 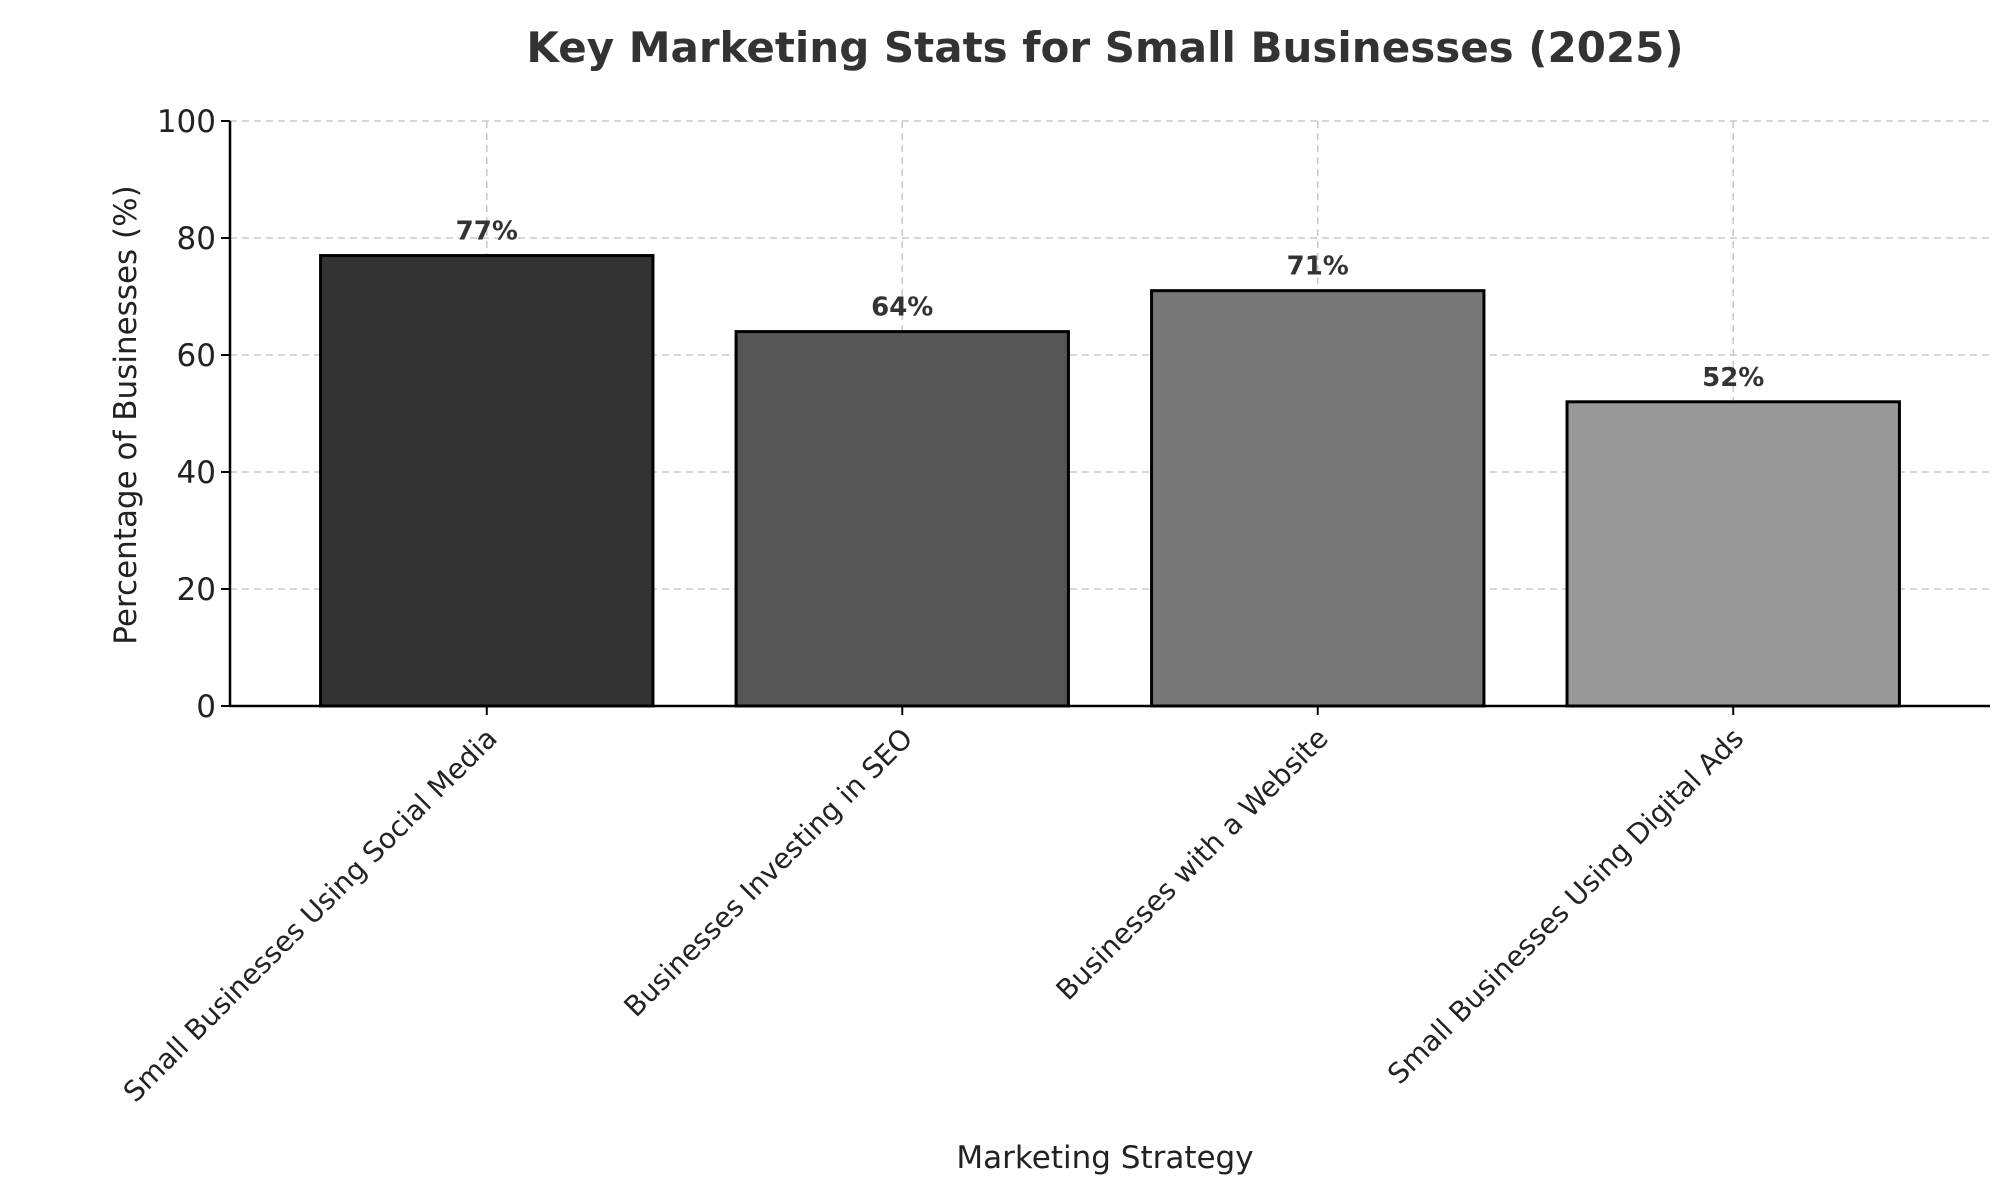 What do you see at coordinates (126, 414) in the screenshot?
I see `y-axis-label: Percentage of Businesses (%)` at bounding box center [126, 414].